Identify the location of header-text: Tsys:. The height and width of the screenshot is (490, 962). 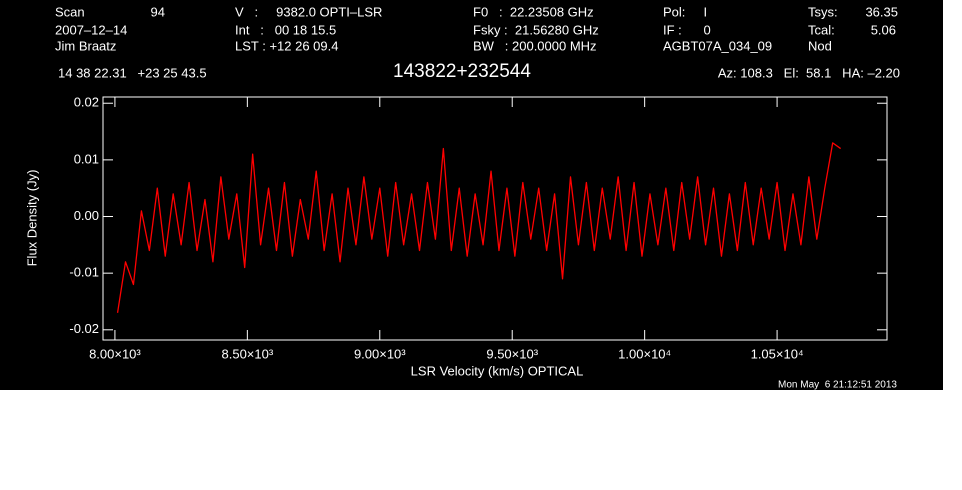
(823, 11).